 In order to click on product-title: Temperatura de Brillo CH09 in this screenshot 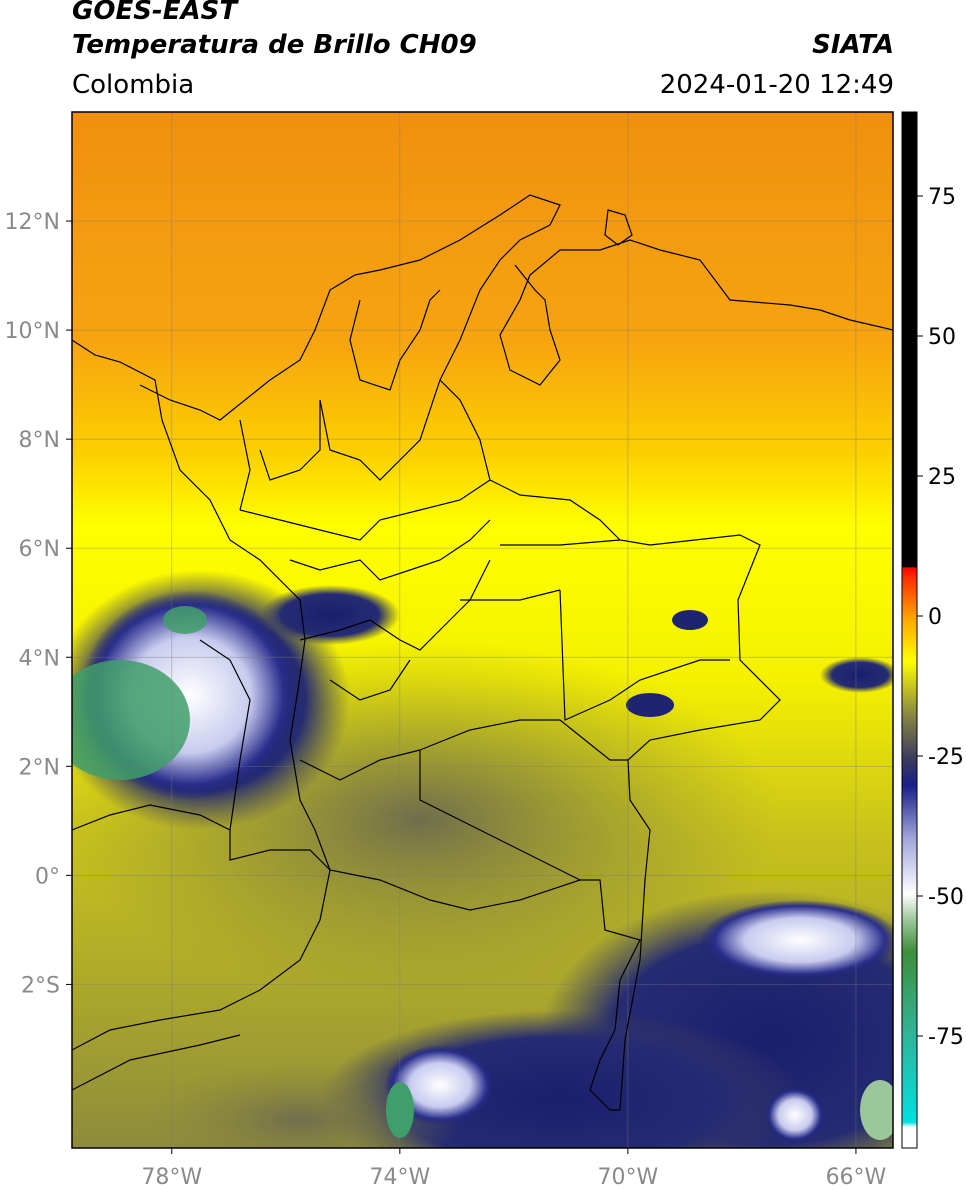, I will do `click(274, 45)`.